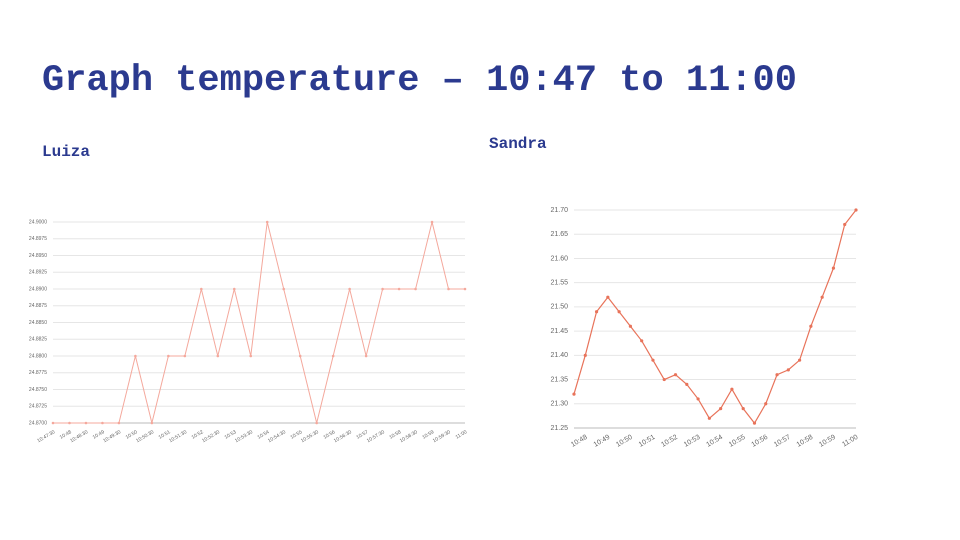  Describe the element at coordinates (178, 436) in the screenshot. I see `x-tick-label: 10:51:30` at that location.